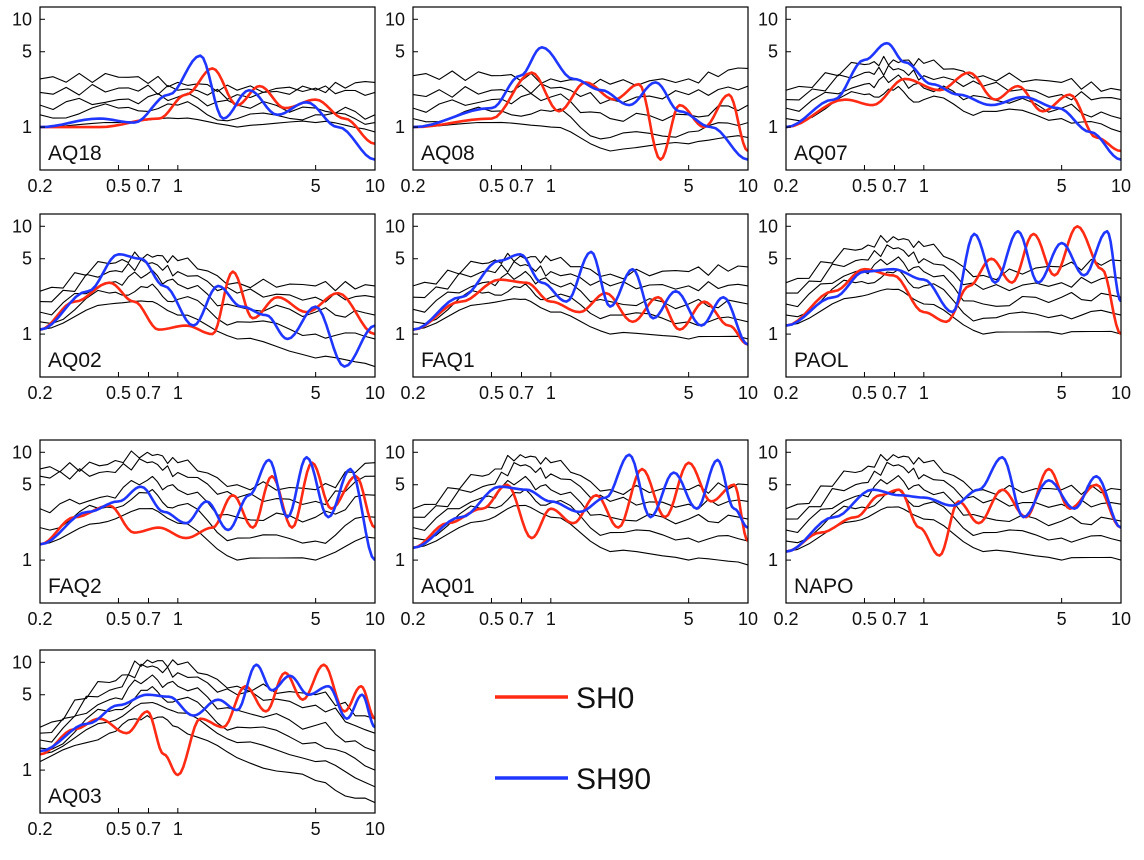 The width and height of the screenshot is (1144, 860). I want to click on panel-label: PAOL, so click(821, 360).